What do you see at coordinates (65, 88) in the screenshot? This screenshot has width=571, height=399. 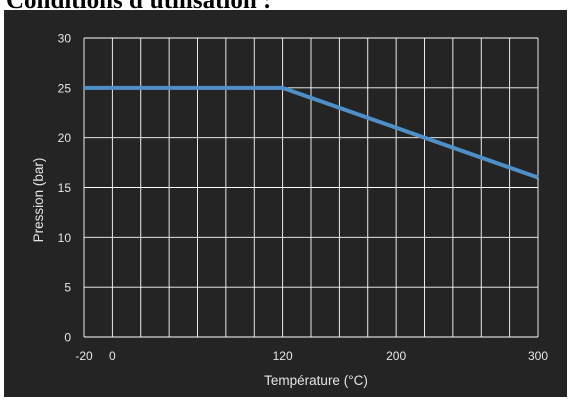 I see `y-tick-label: 25` at bounding box center [65, 88].